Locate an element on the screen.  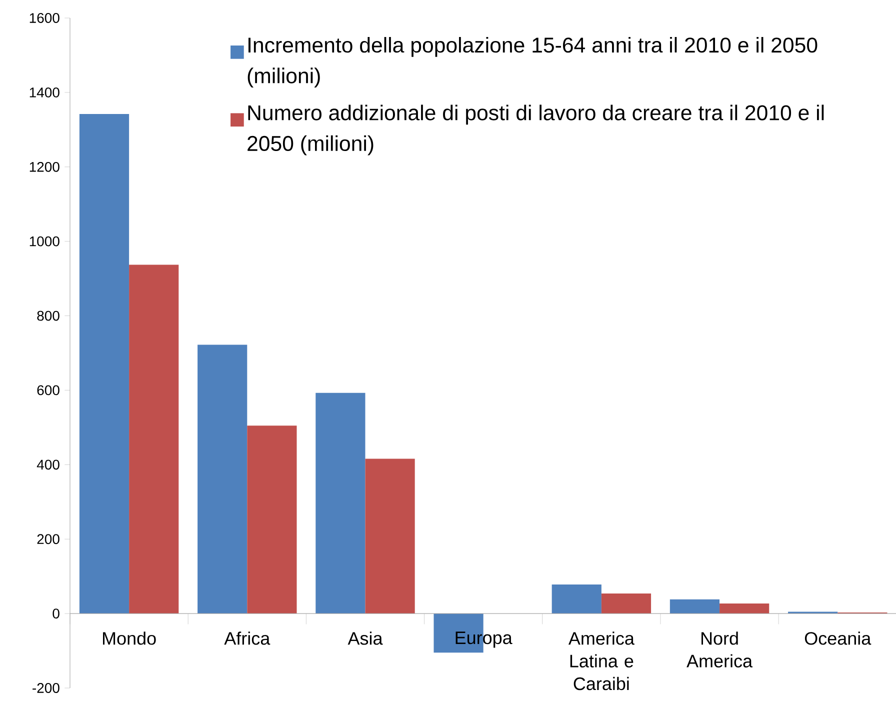
x-tick-label: Mondo is located at coordinates (129, 638).